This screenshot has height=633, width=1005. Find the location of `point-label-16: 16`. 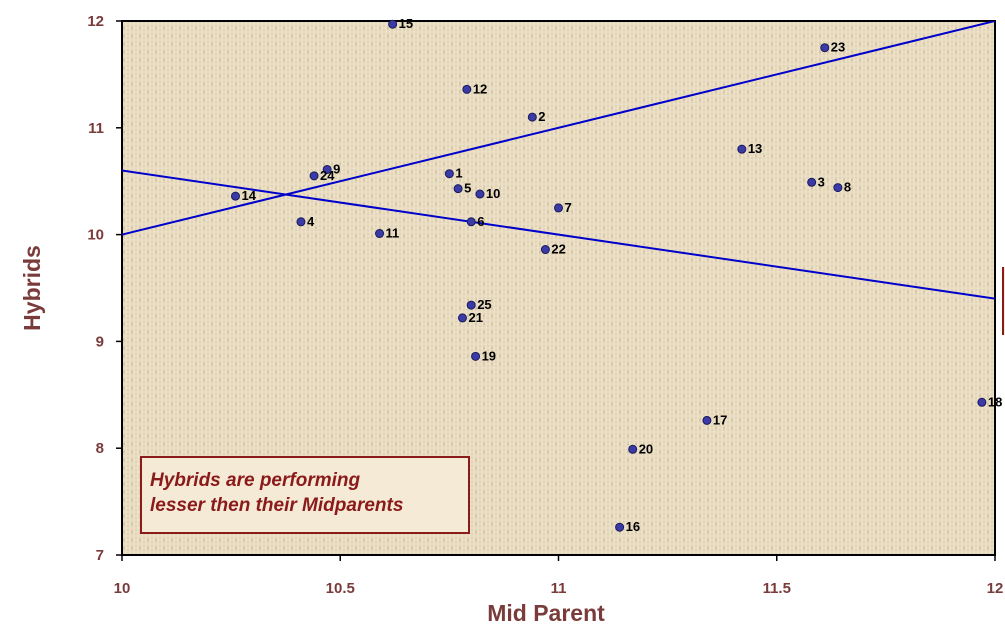

point-label-16: 16 is located at coordinates (633, 526).